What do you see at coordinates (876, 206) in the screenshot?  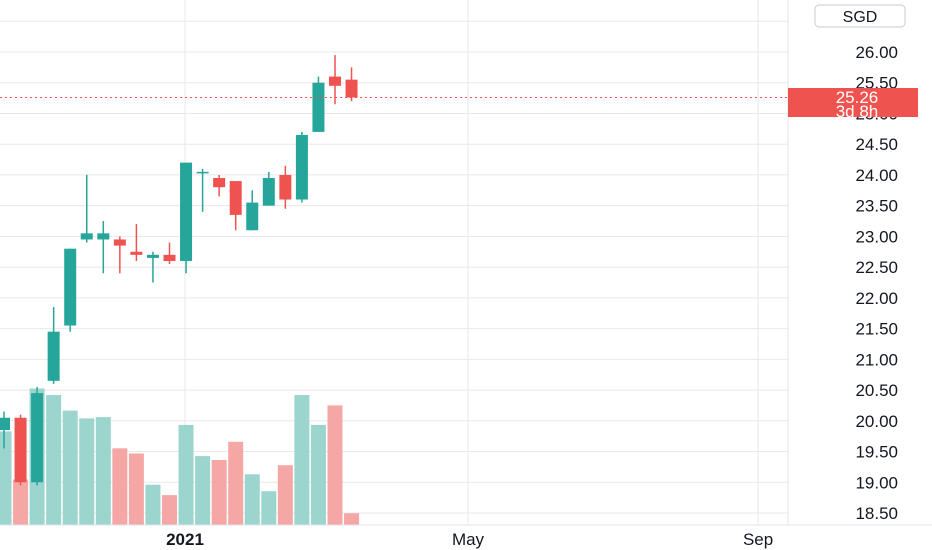 I see `price-tick-label: 23.50` at bounding box center [876, 206].